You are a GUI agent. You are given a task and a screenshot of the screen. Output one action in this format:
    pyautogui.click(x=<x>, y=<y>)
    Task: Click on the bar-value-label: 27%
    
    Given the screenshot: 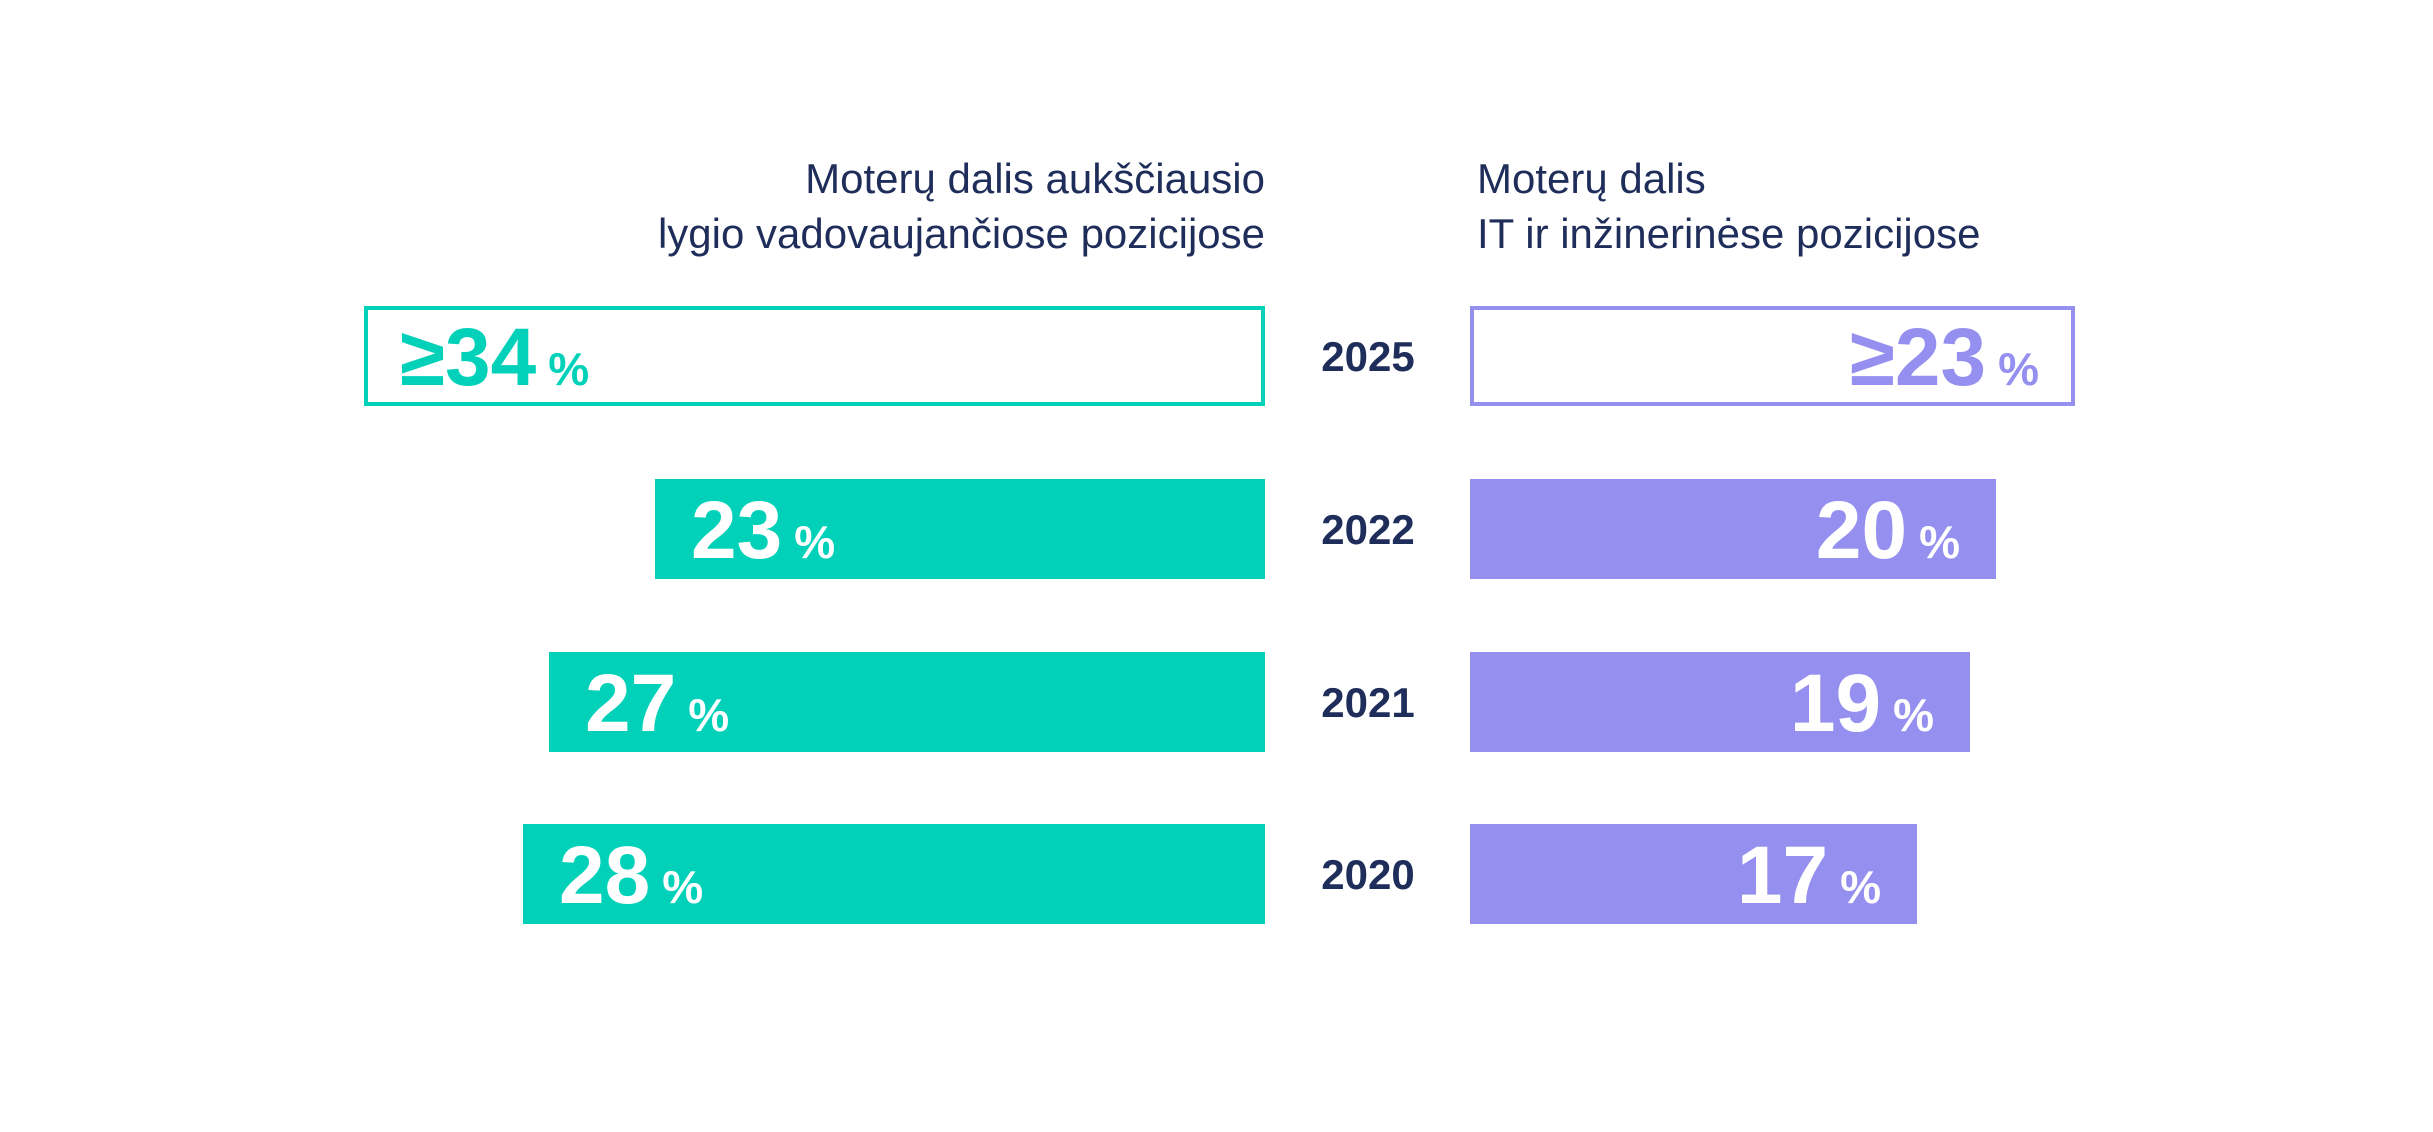 What is the action you would take?
    pyautogui.click(x=657, y=703)
    